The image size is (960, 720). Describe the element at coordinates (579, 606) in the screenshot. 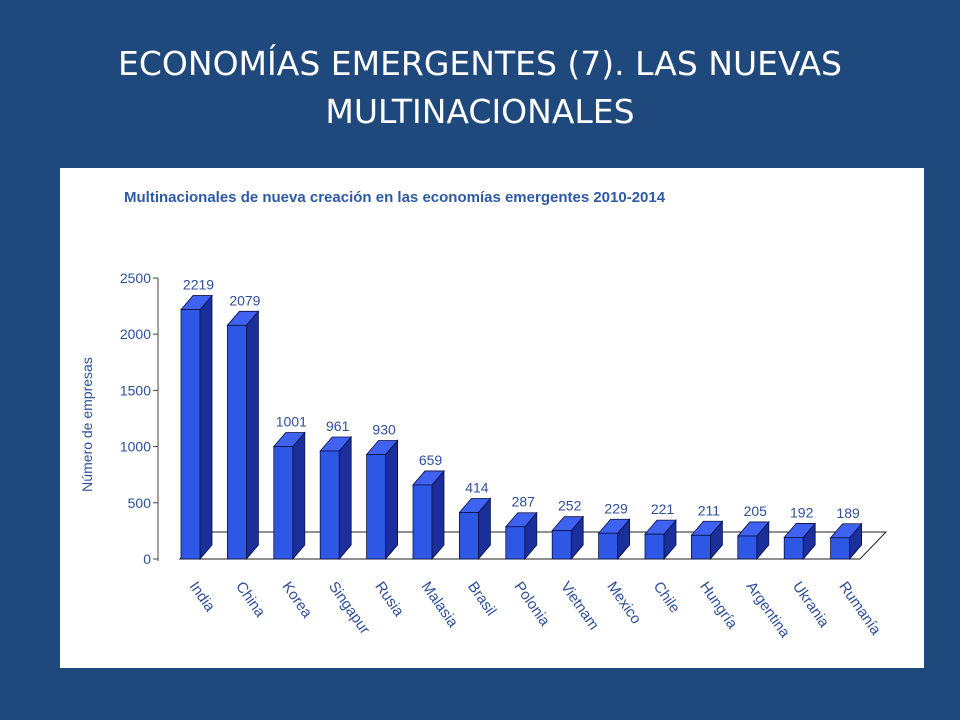

I see `x-category-label: Vietnam` at that location.